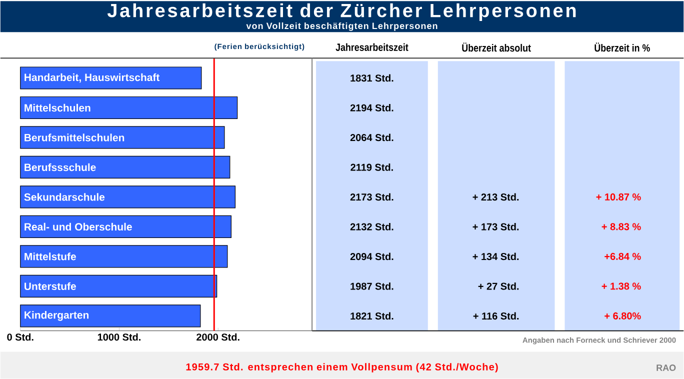  I want to click on y-tick-label: Berufsmittelschulen, so click(74, 138).